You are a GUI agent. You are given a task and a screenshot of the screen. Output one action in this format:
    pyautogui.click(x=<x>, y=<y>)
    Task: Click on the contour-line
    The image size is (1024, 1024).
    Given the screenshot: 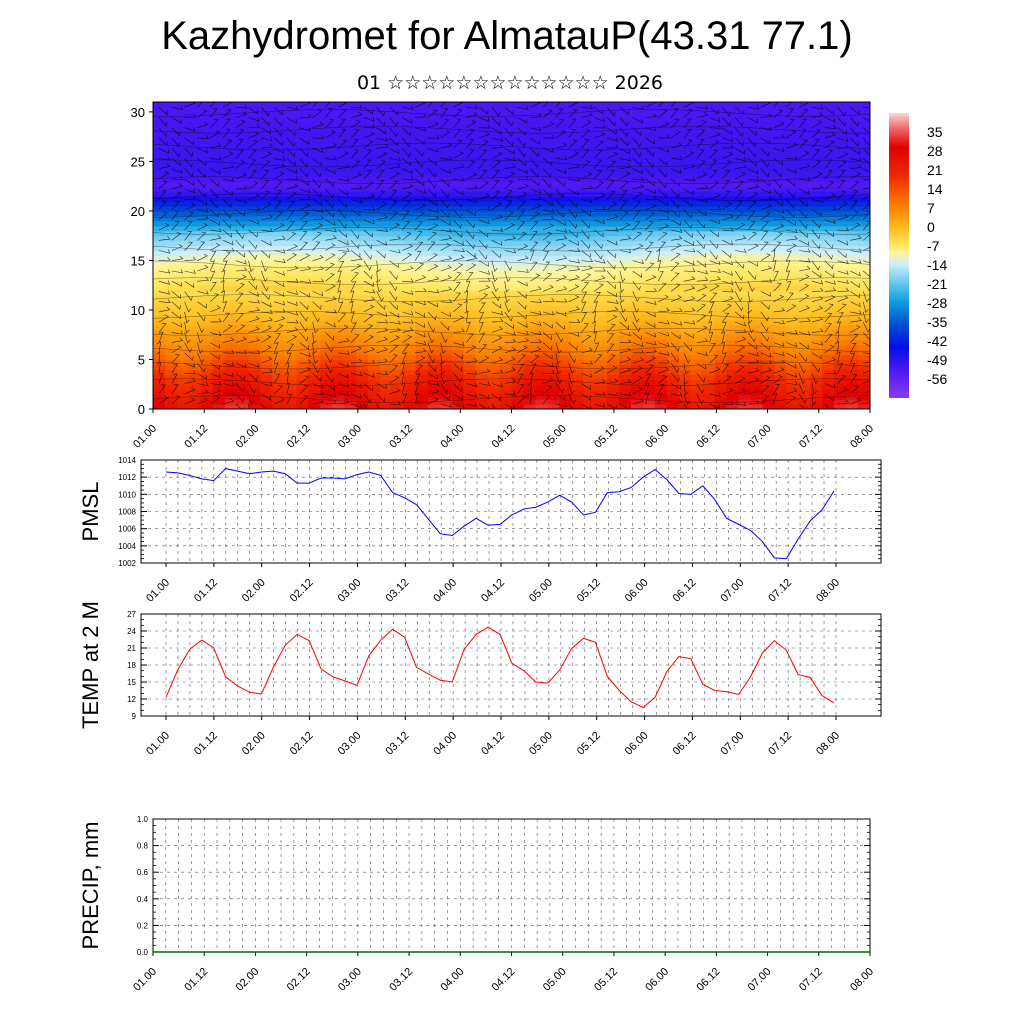 What is the action you would take?
    pyautogui.click(x=511, y=382)
    